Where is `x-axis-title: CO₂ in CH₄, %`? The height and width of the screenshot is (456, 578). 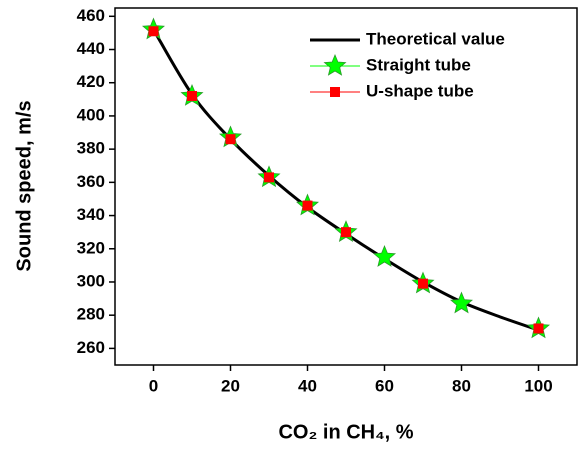
x-axis-title: CO₂ in CH₄, % is located at coordinates (345, 432).